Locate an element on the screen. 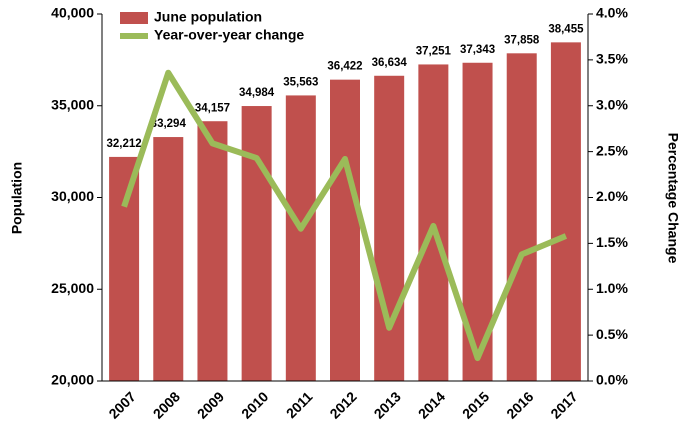 The image size is (687, 432). y-tick-label: 30,000 is located at coordinates (72, 196).